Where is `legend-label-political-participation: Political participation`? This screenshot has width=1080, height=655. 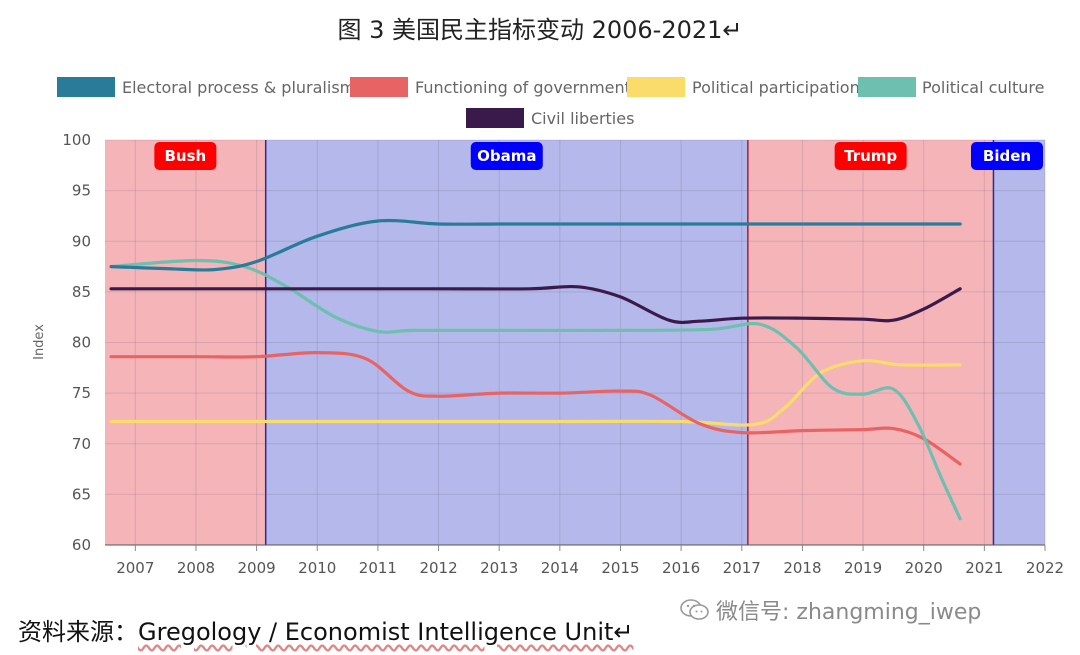 legend-label-political-participation: Political participation is located at coordinates (776, 87).